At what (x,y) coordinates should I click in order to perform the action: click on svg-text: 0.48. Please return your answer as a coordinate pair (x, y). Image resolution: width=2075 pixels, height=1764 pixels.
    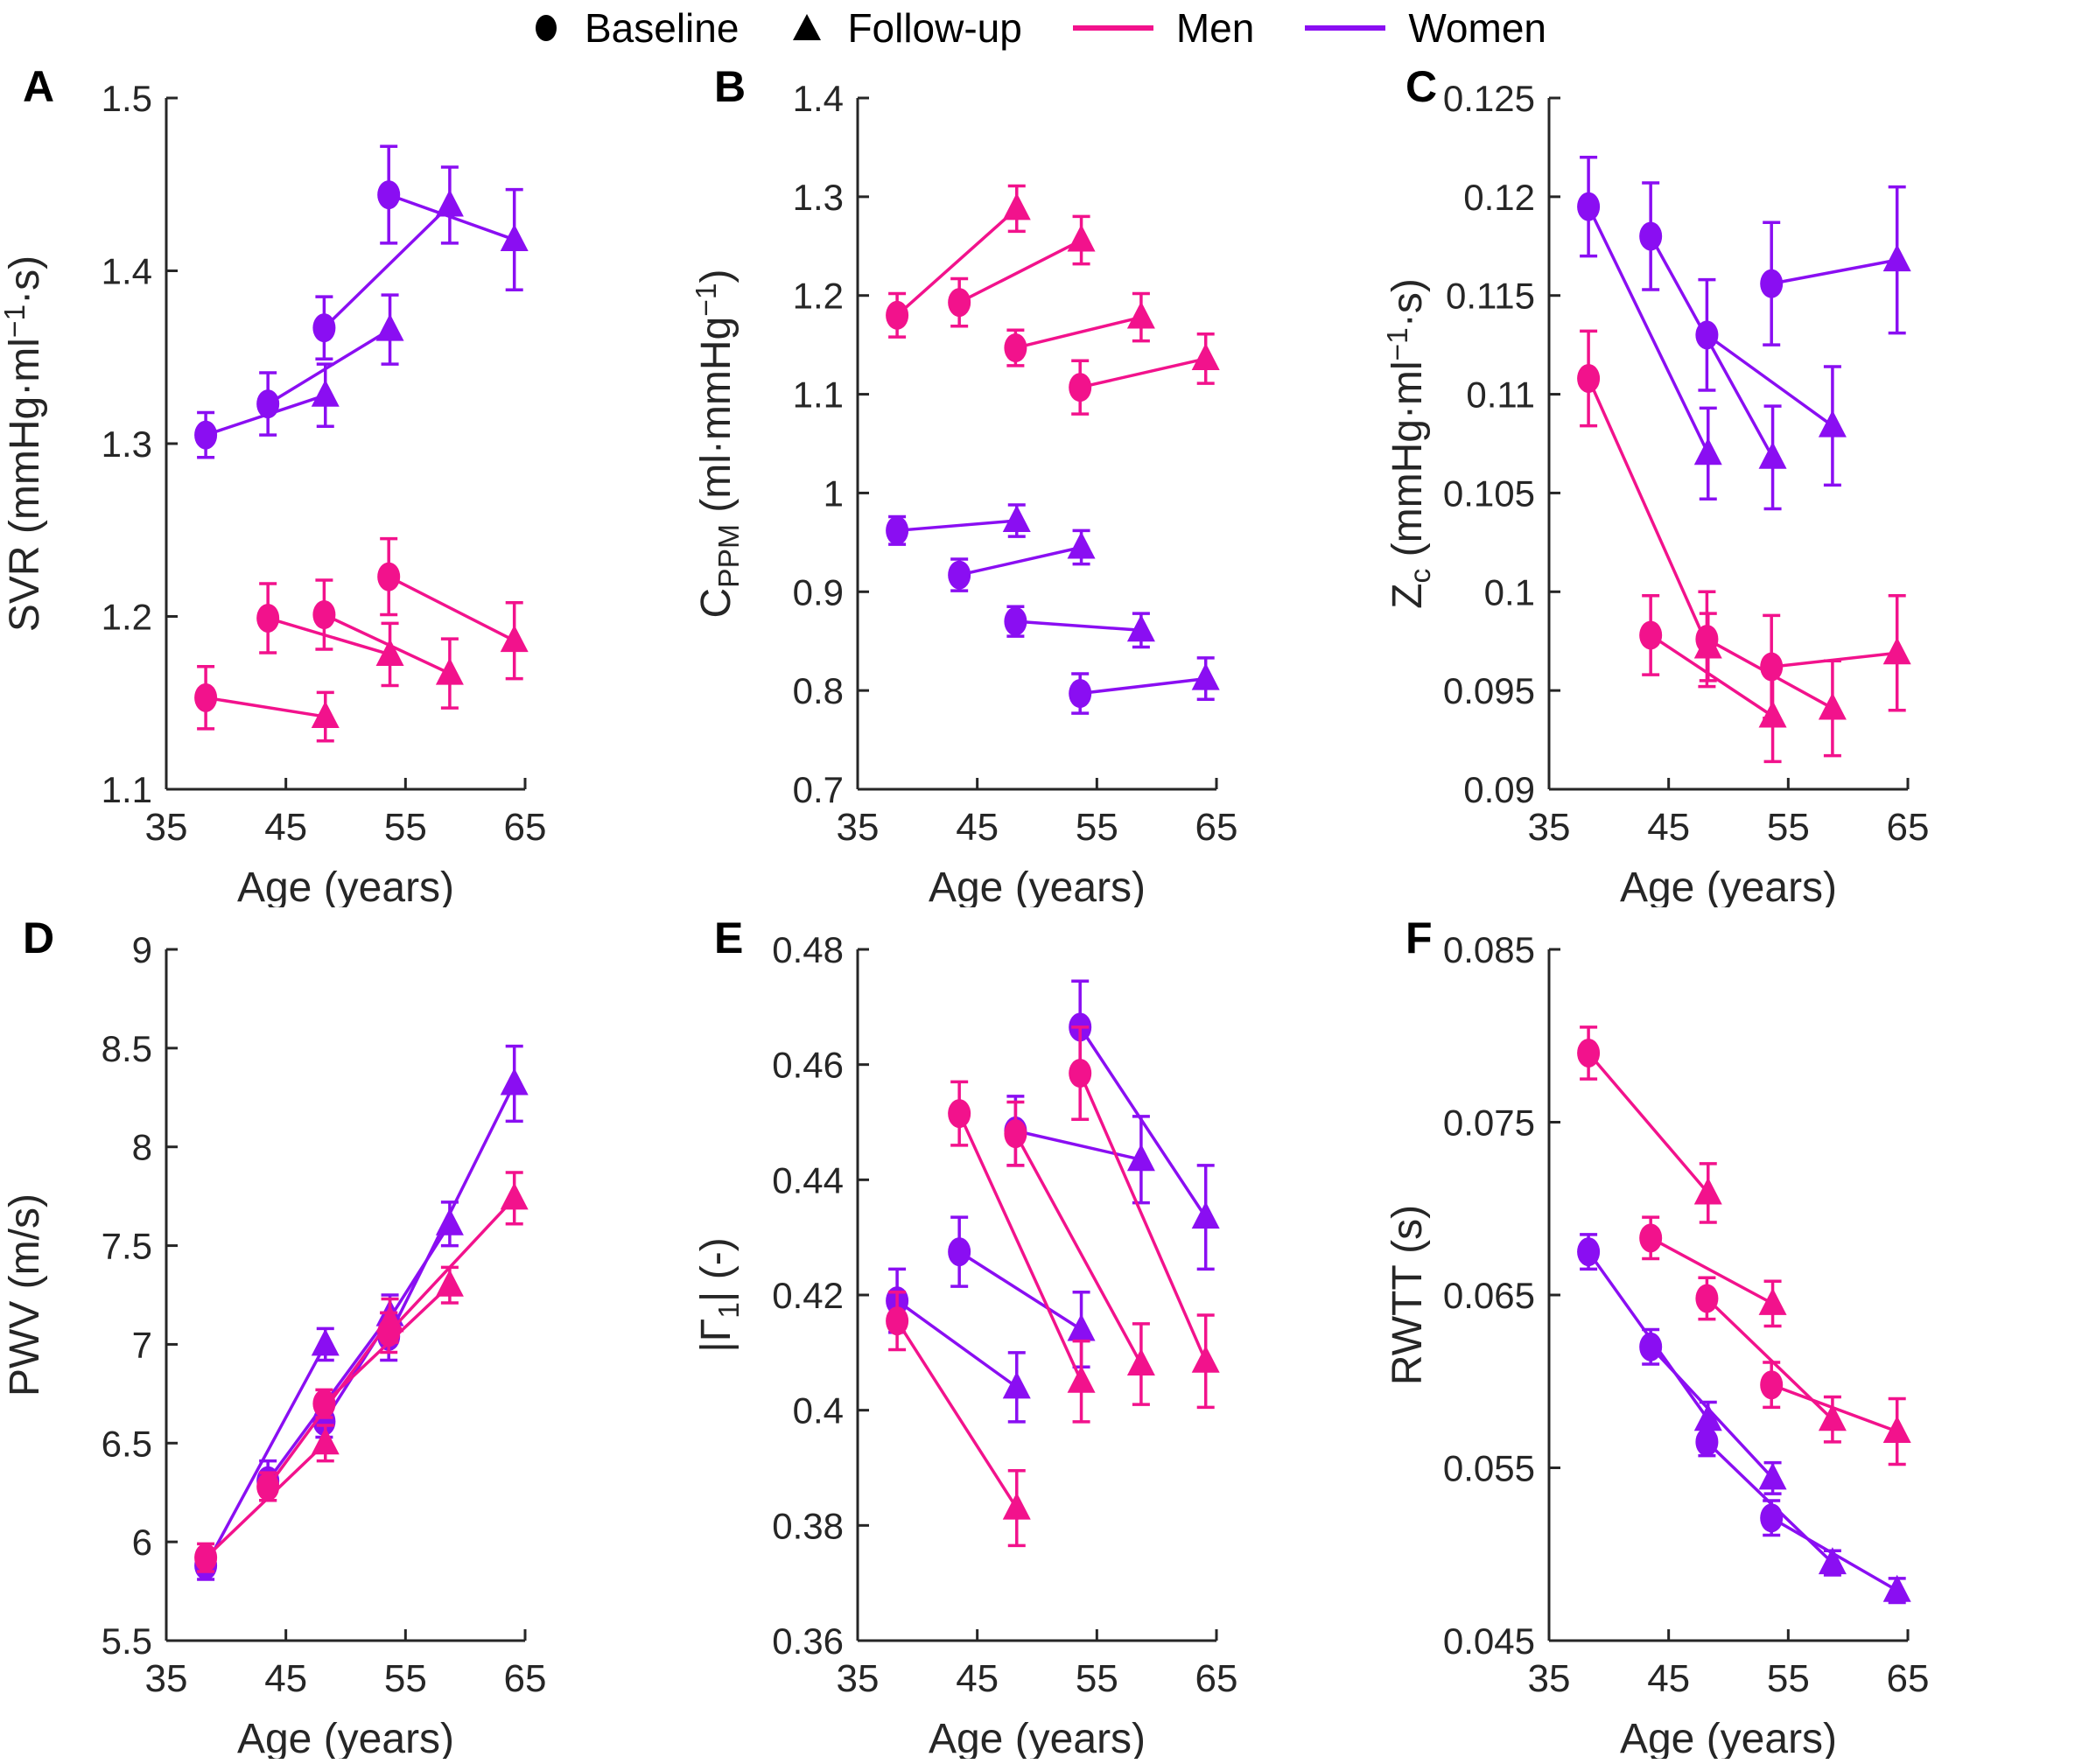
    Looking at the image, I should click on (808, 949).